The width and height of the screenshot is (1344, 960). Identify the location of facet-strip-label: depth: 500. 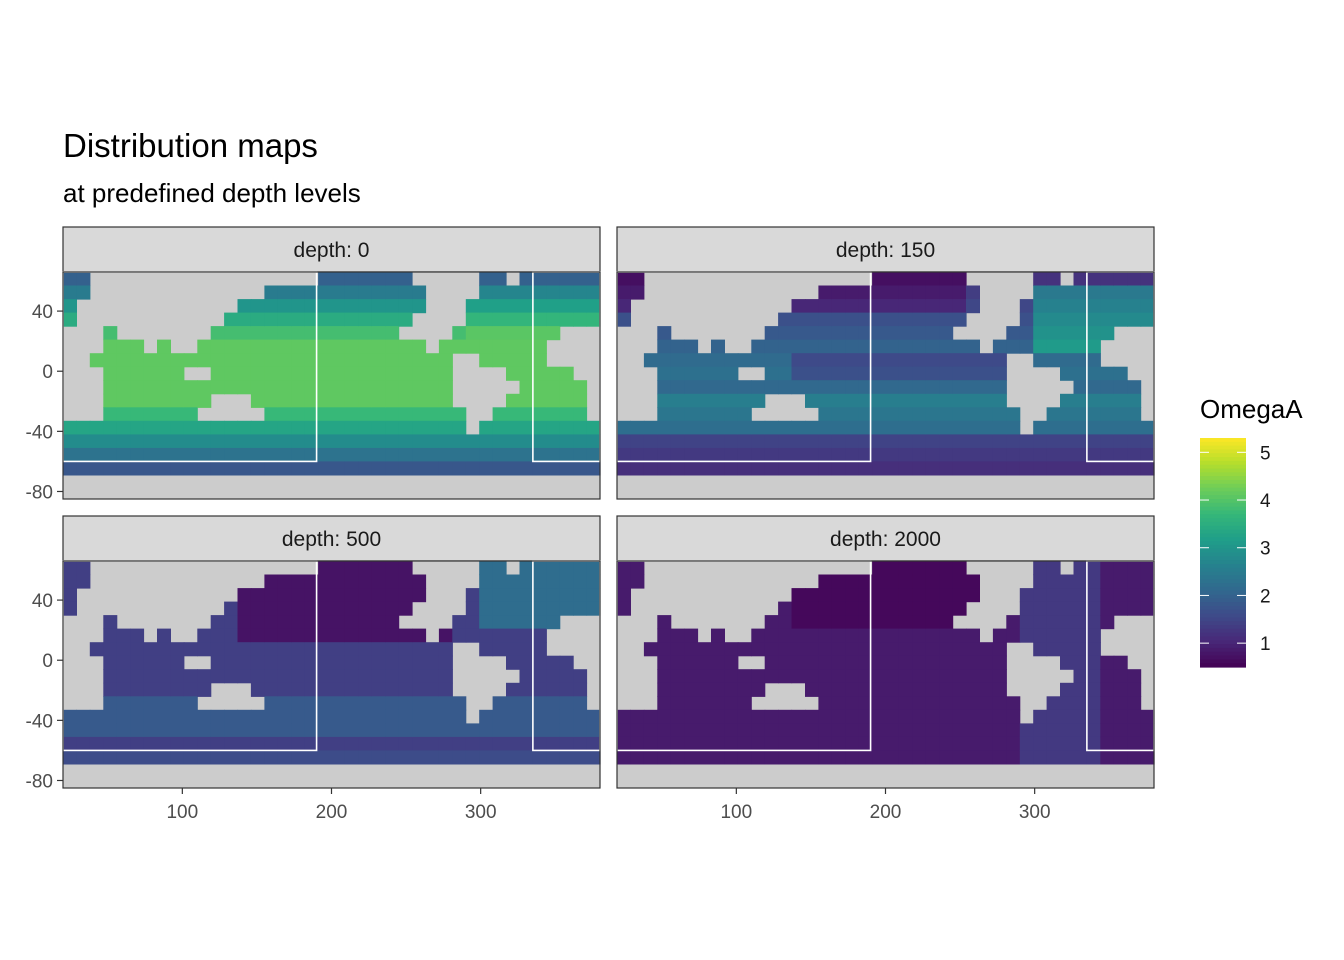
(331, 539).